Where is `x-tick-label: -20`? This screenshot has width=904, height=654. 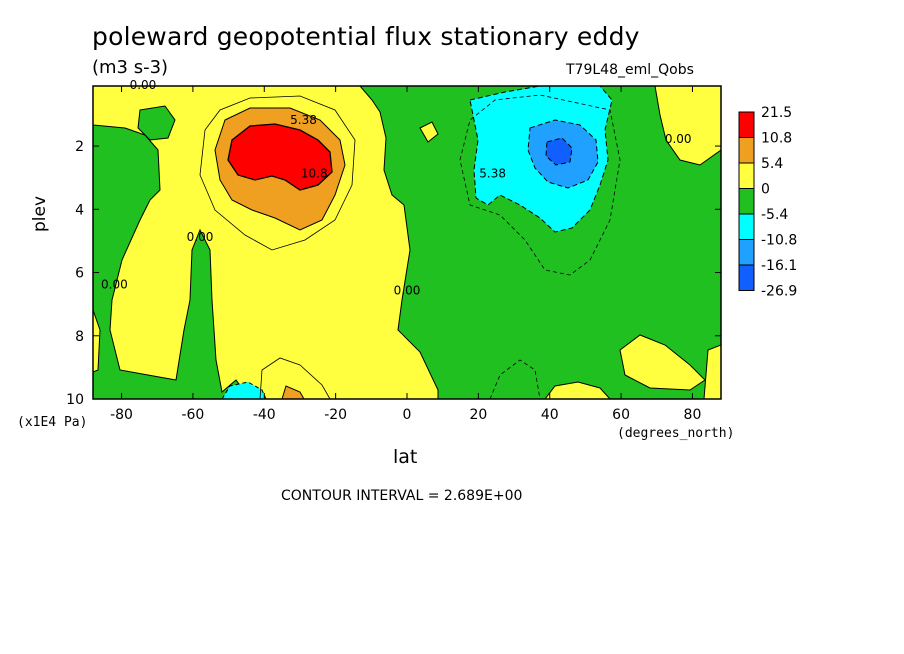 x-tick-label: -20 is located at coordinates (335, 415).